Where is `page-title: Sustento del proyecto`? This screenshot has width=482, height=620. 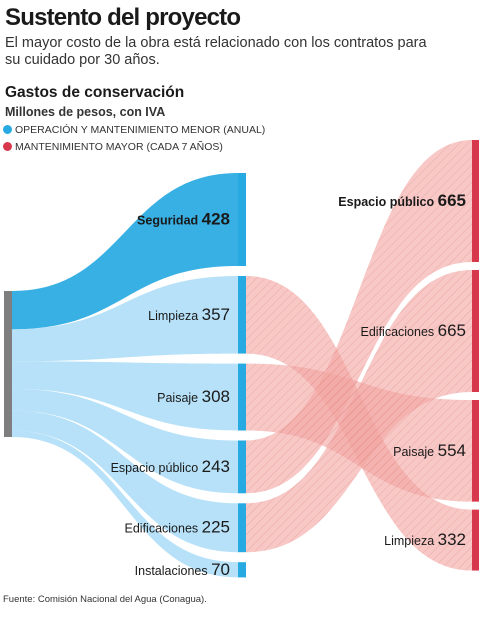
page-title: Sustento del proyecto is located at coordinates (123, 17).